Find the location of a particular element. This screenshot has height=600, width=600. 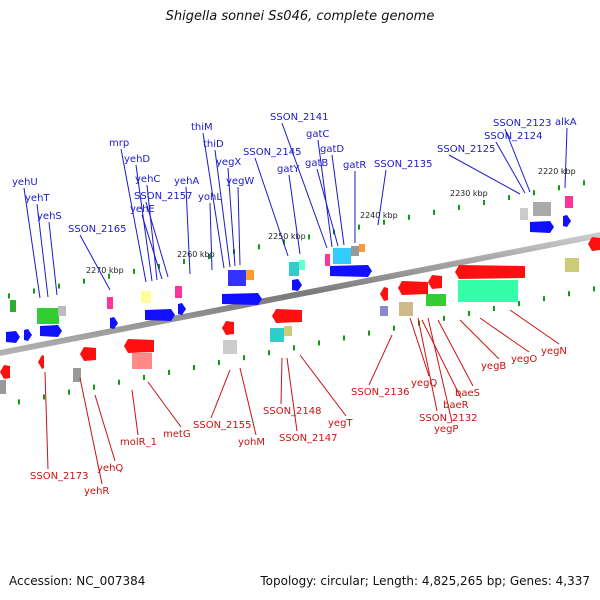

forward-gene-label: yegX is located at coordinates (228, 162).